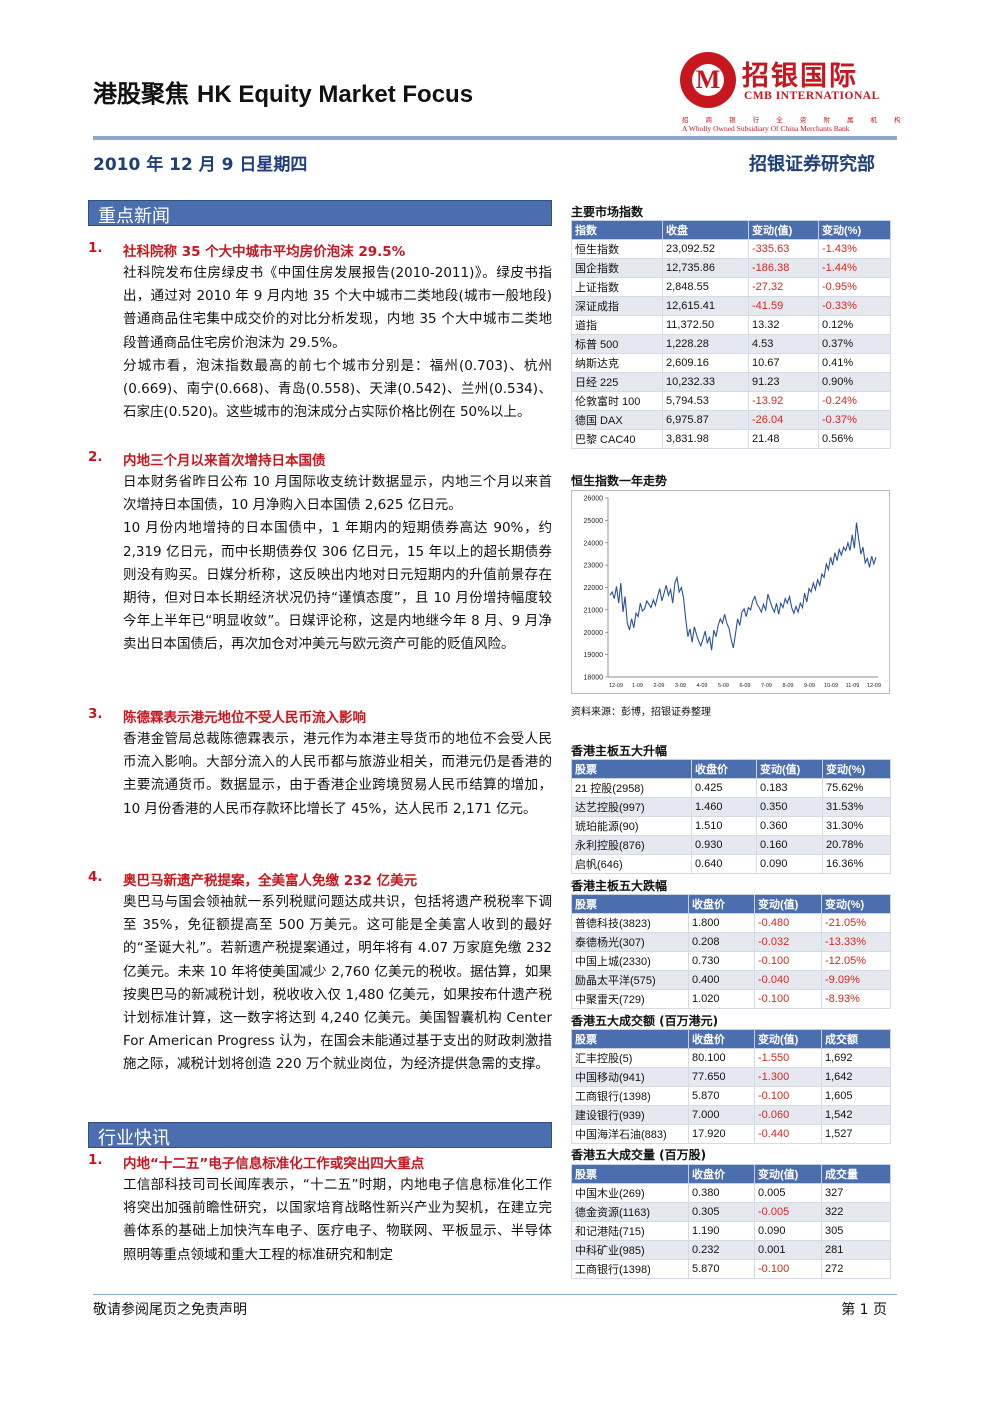  What do you see at coordinates (856, 980) in the screenshot?
I see `table-cell-value: -9.09%` at bounding box center [856, 980].